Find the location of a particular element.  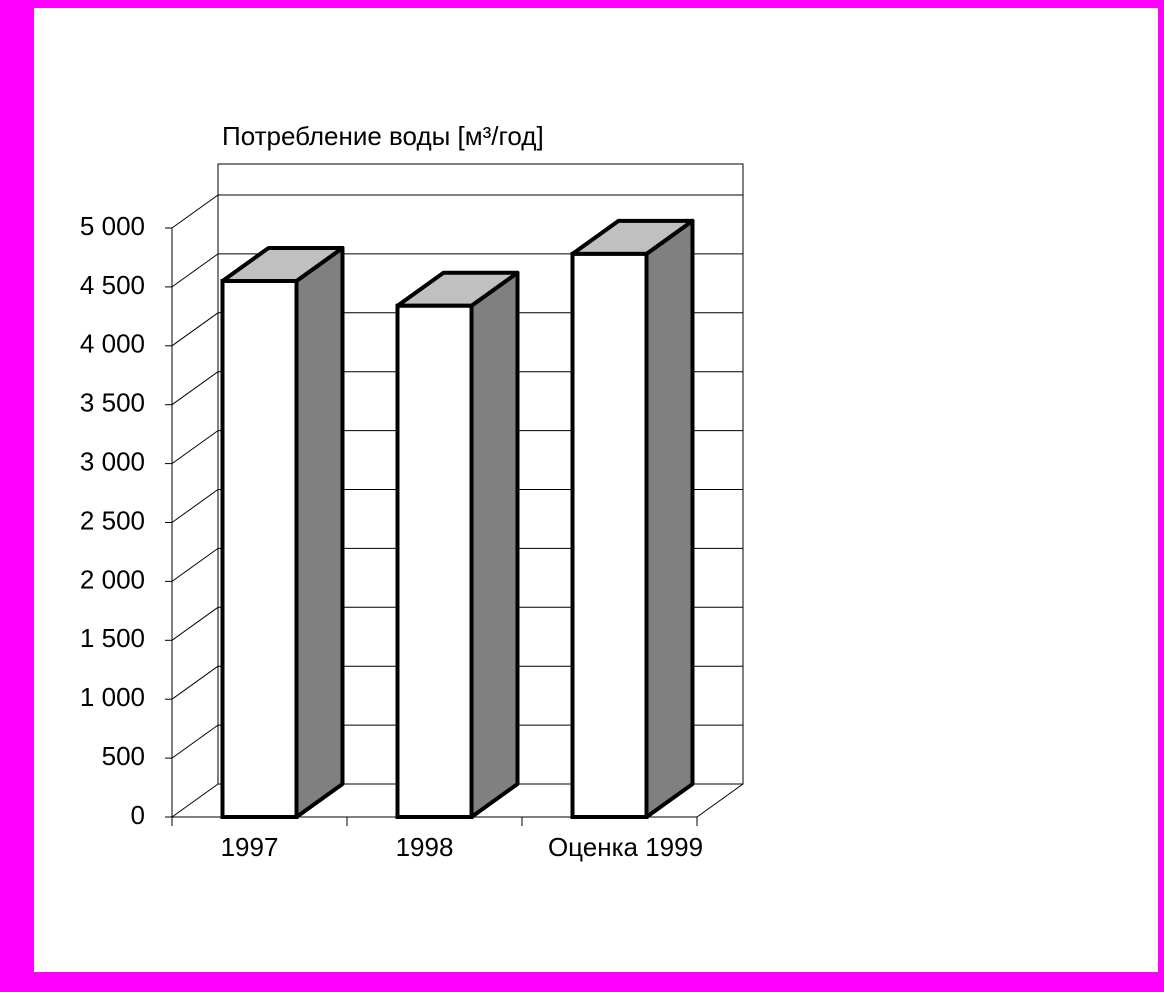

y-tick-label: 4 500 is located at coordinates (112, 285).